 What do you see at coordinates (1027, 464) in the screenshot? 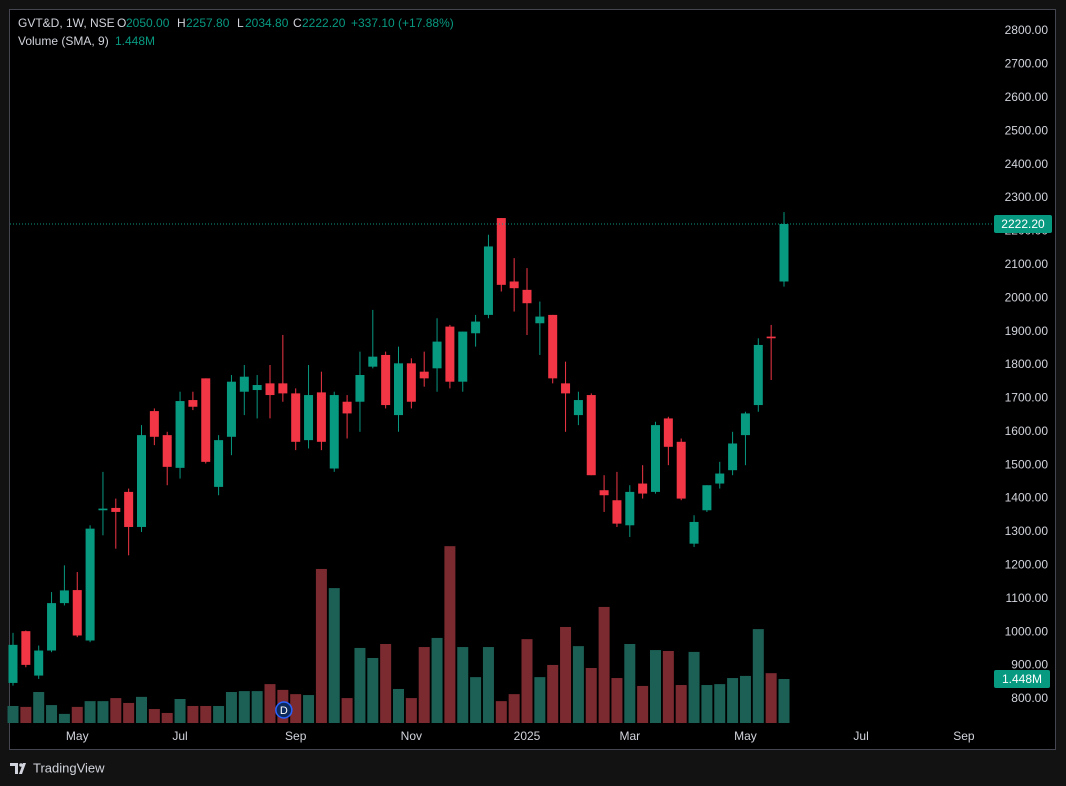
I see `y-tick-label: 1500.00` at bounding box center [1027, 464].